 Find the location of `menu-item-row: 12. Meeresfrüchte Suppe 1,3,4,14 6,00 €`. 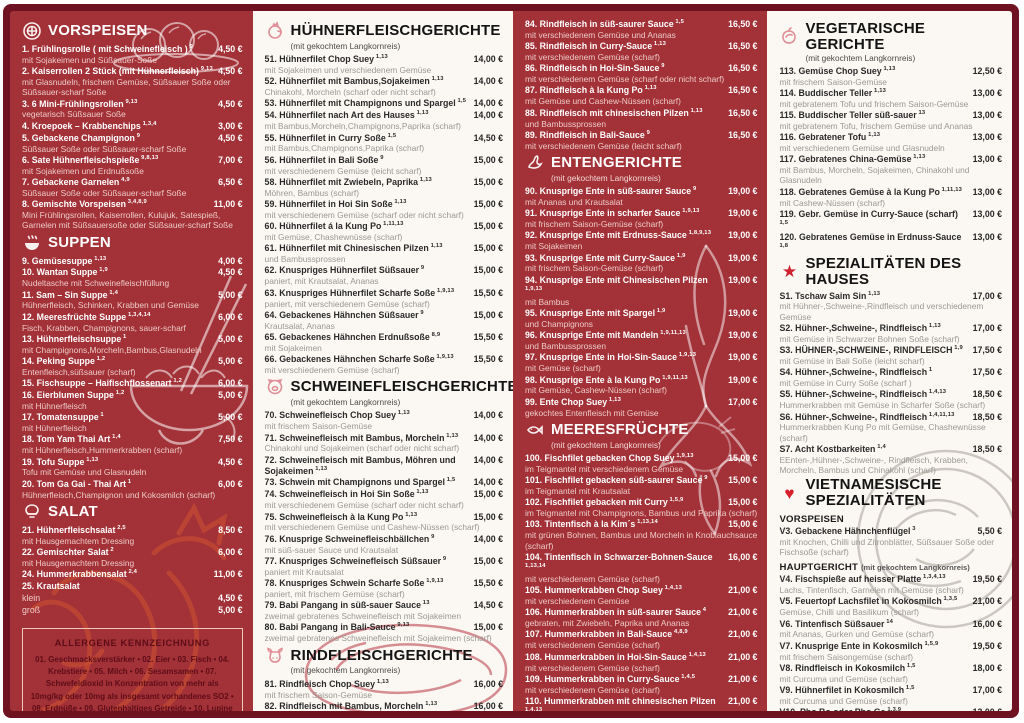

menu-item-row: 12. Meeresfrüchte Suppe 1,3,4,14 6,00 € is located at coordinates (132, 317).